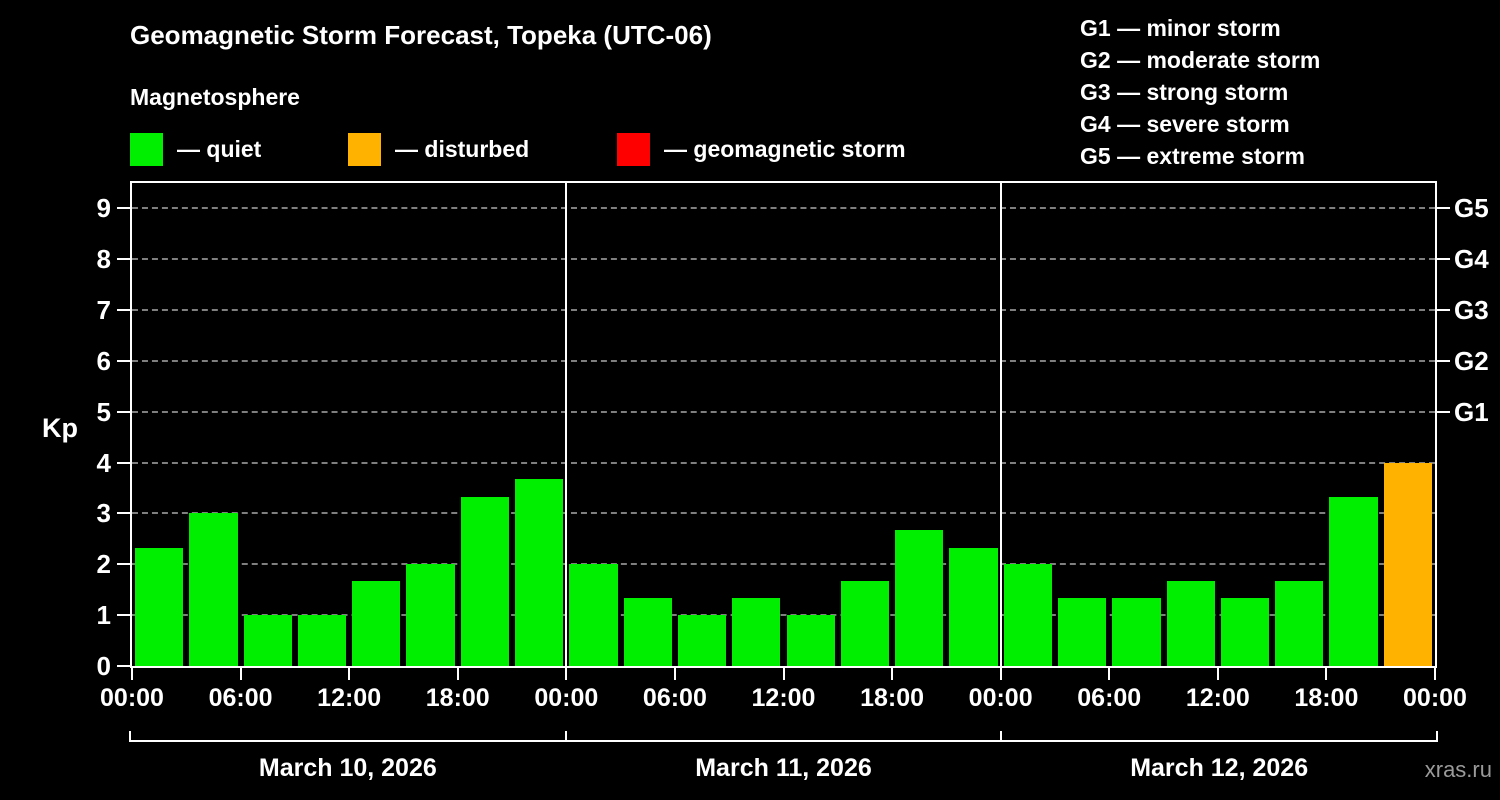  Describe the element at coordinates (647, 632) in the screenshot. I see `kp-bar-day2-slot2` at that location.